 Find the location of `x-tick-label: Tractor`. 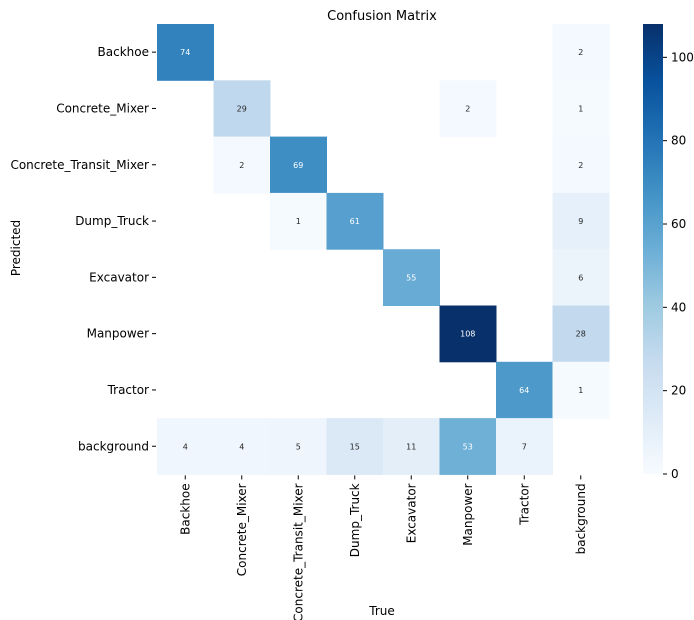

x-tick-label: Tractor is located at coordinates (524, 504).